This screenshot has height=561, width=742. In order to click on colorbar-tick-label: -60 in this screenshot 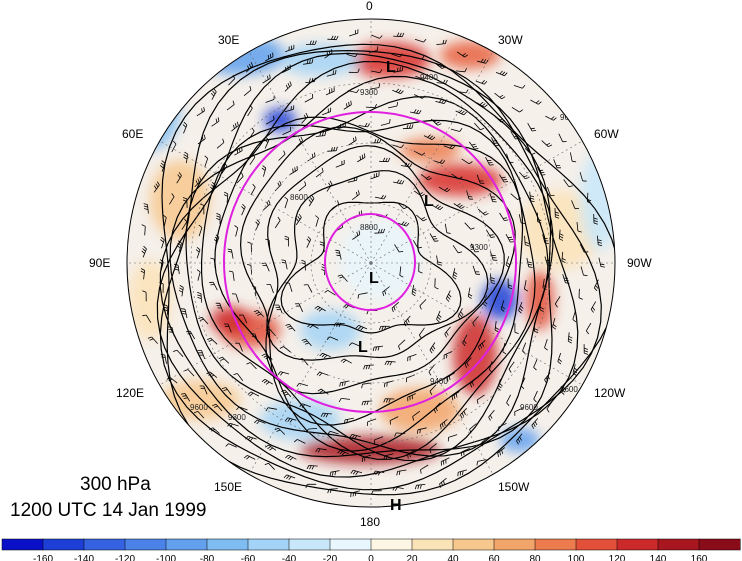, I will do `click(248, 557)`.